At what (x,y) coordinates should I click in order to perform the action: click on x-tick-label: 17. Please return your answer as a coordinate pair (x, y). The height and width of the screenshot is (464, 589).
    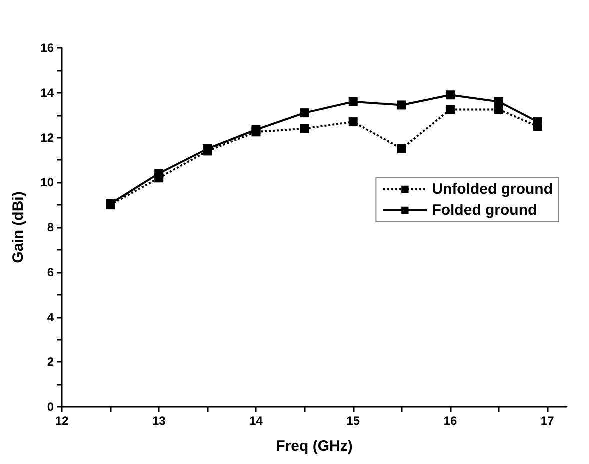
    Looking at the image, I should click on (547, 421).